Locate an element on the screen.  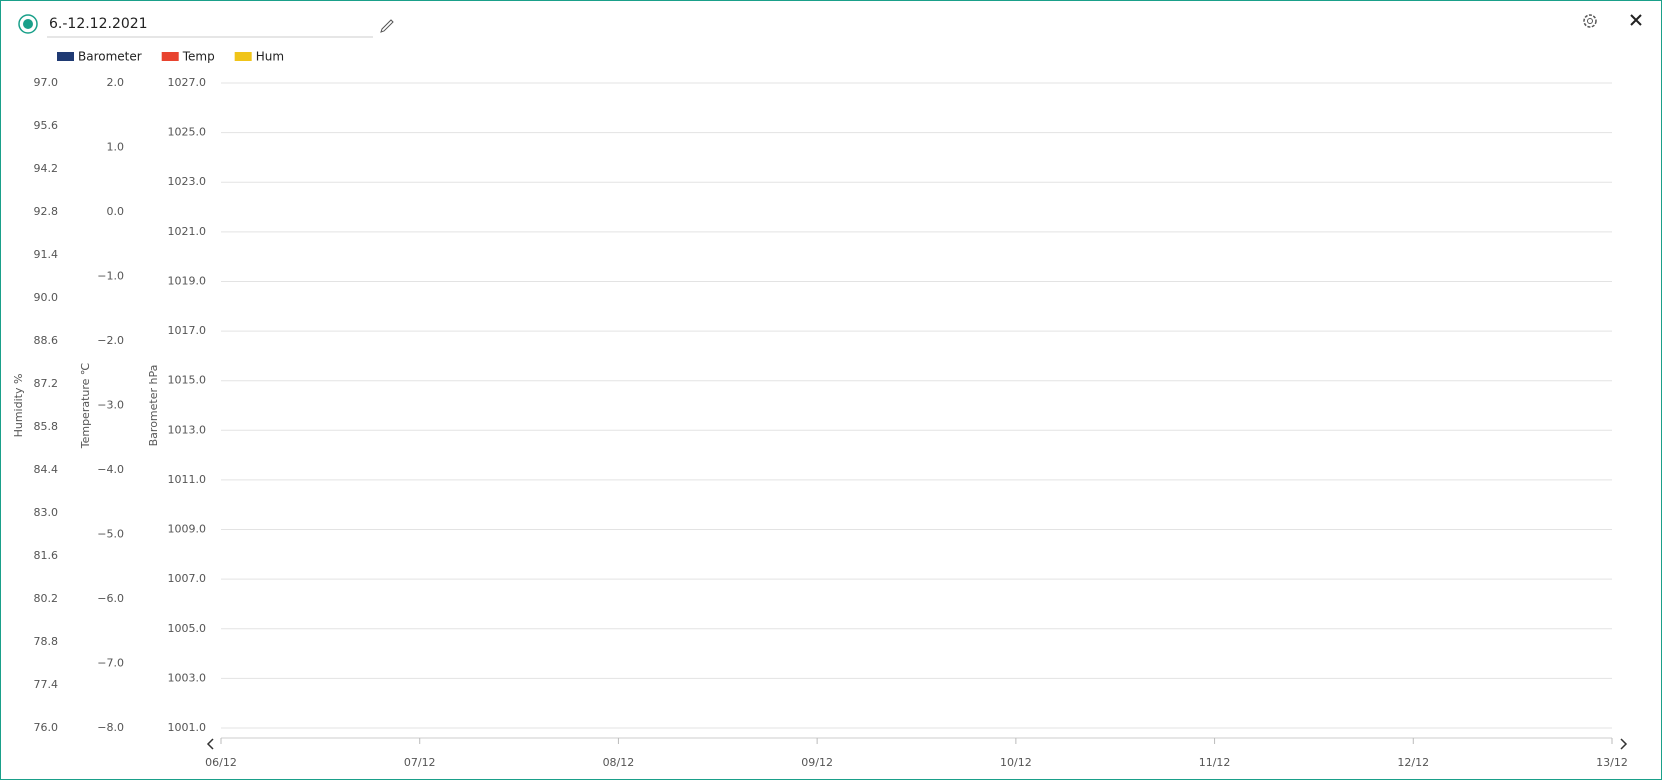
y2-tick-label: −8.0 is located at coordinates (110, 727).